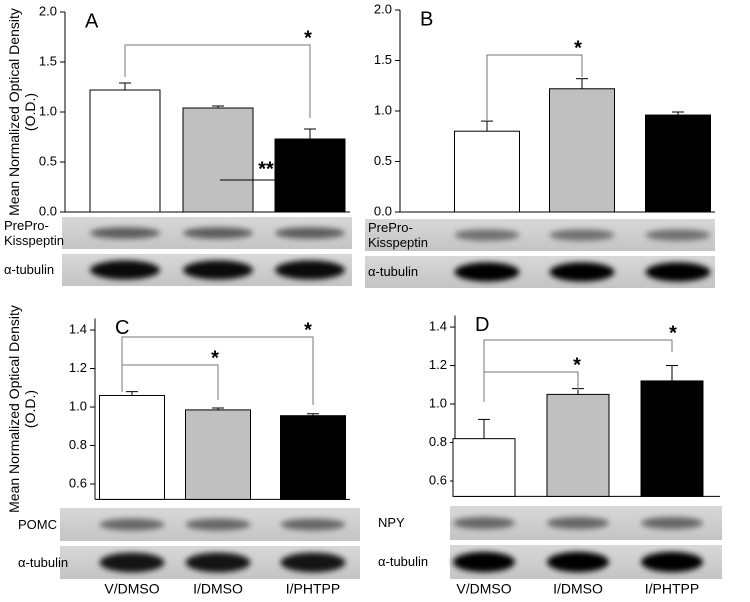  Describe the element at coordinates (92, 21) in the screenshot. I see `panel-label: A` at that location.